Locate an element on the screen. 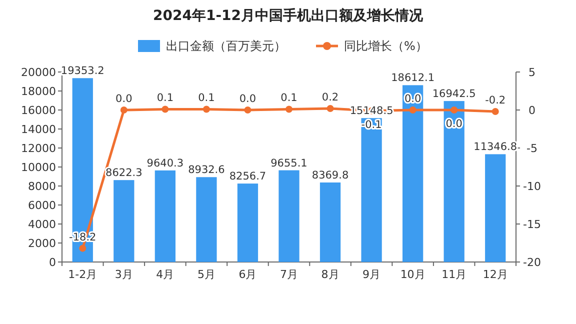 The image size is (576, 324). data-label: 19353.2 is located at coordinates (82, 71).